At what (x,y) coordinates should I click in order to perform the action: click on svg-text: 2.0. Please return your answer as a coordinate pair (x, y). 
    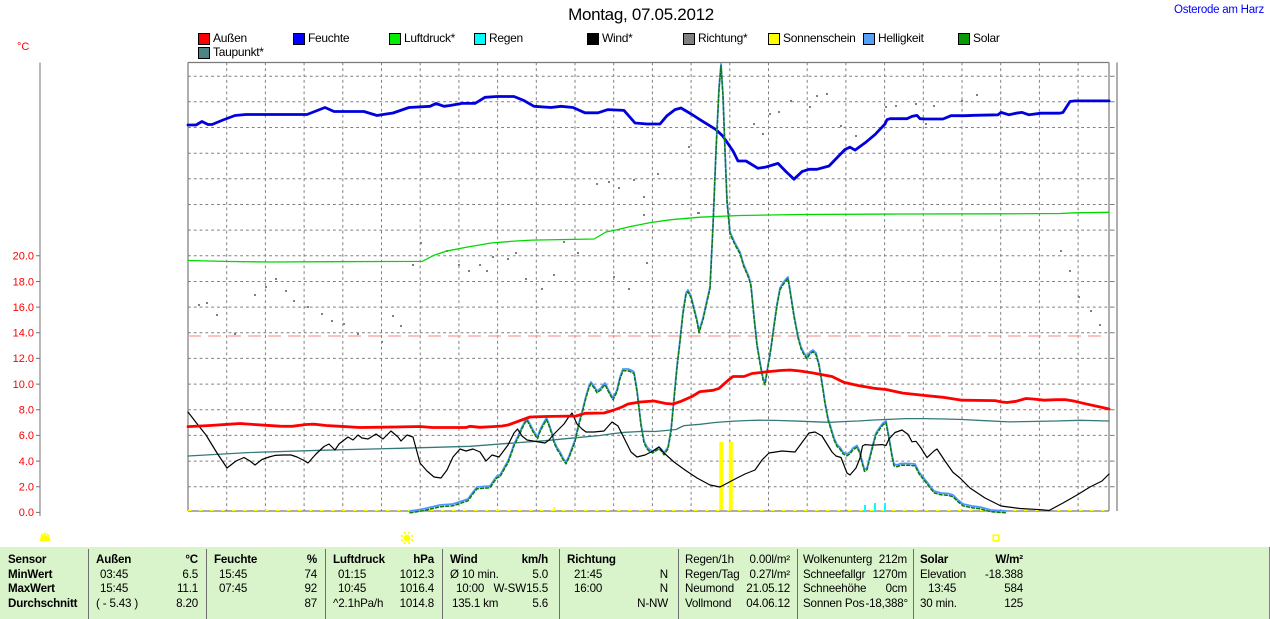
    Looking at the image, I should click on (26, 488).